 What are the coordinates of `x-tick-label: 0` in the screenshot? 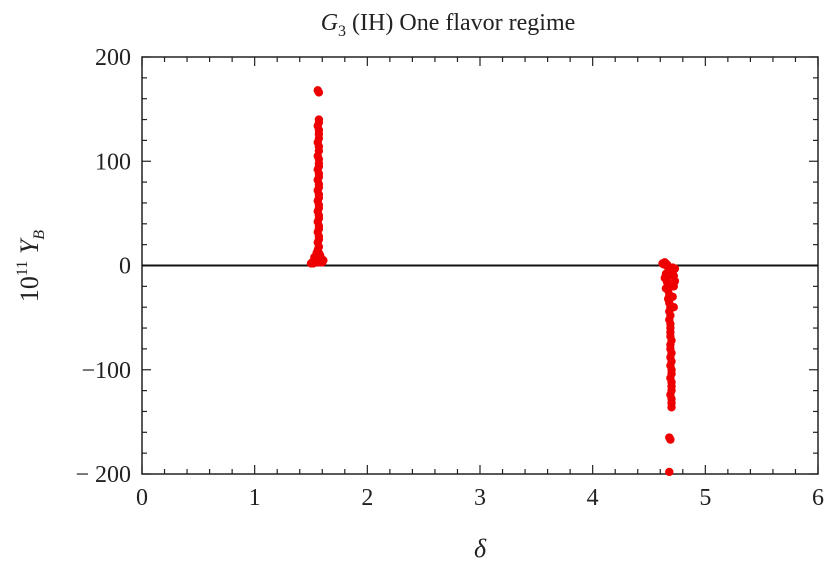 It's located at (142, 498).